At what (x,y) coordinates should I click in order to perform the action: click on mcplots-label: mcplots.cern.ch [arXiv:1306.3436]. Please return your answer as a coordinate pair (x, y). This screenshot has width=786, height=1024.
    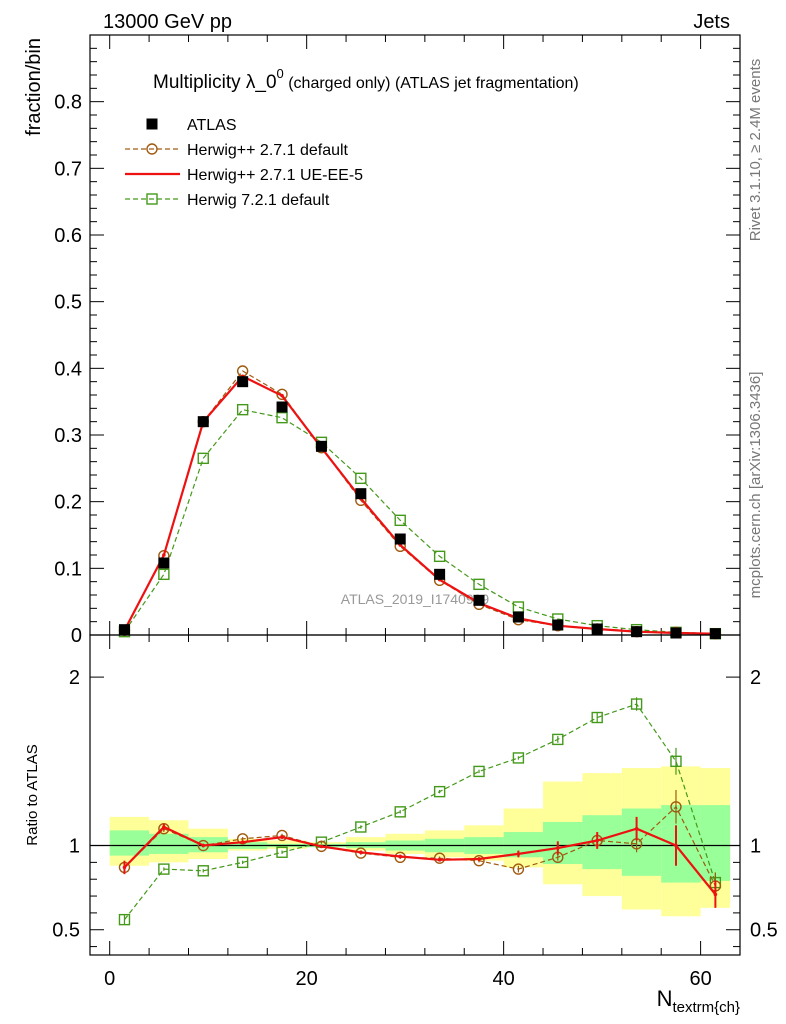
    Looking at the image, I should click on (755, 485).